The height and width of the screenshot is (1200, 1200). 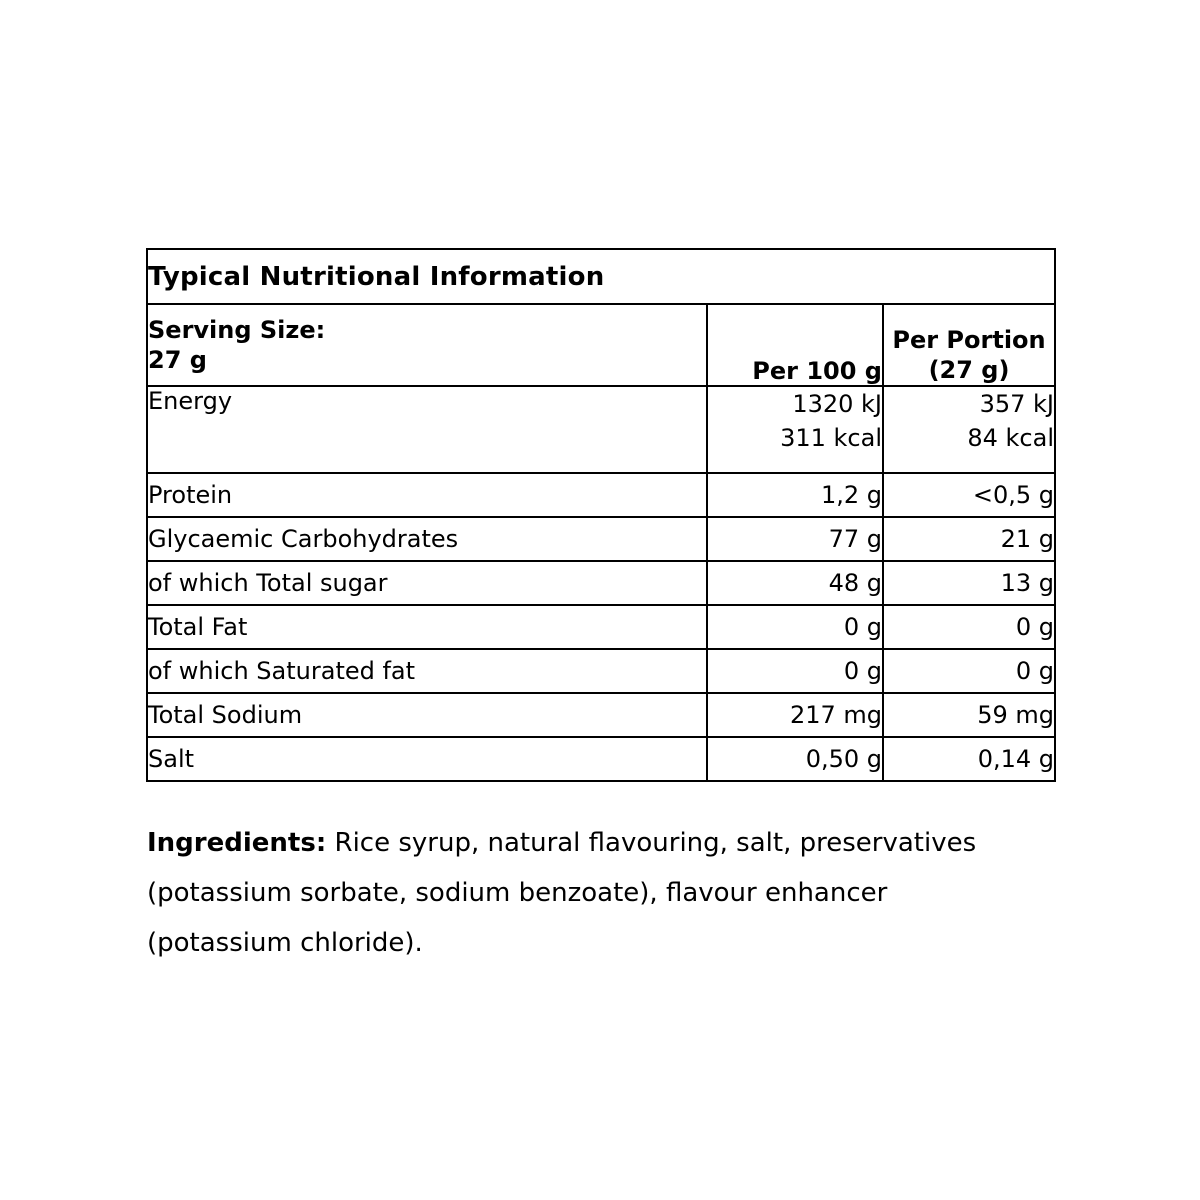 I want to click on nutrient-label: Salt, so click(x=427, y=759).